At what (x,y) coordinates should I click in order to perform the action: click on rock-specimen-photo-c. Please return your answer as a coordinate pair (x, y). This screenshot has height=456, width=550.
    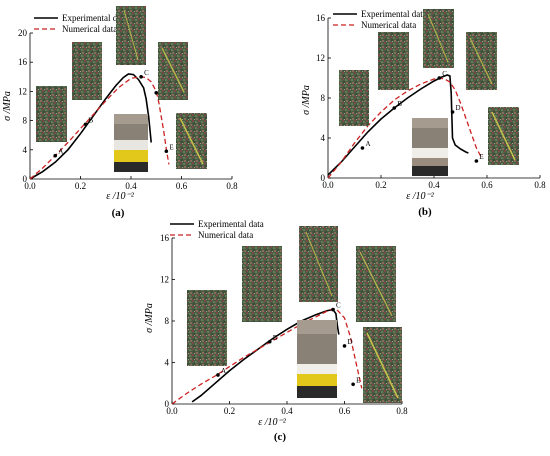
    Looking at the image, I should click on (317, 359).